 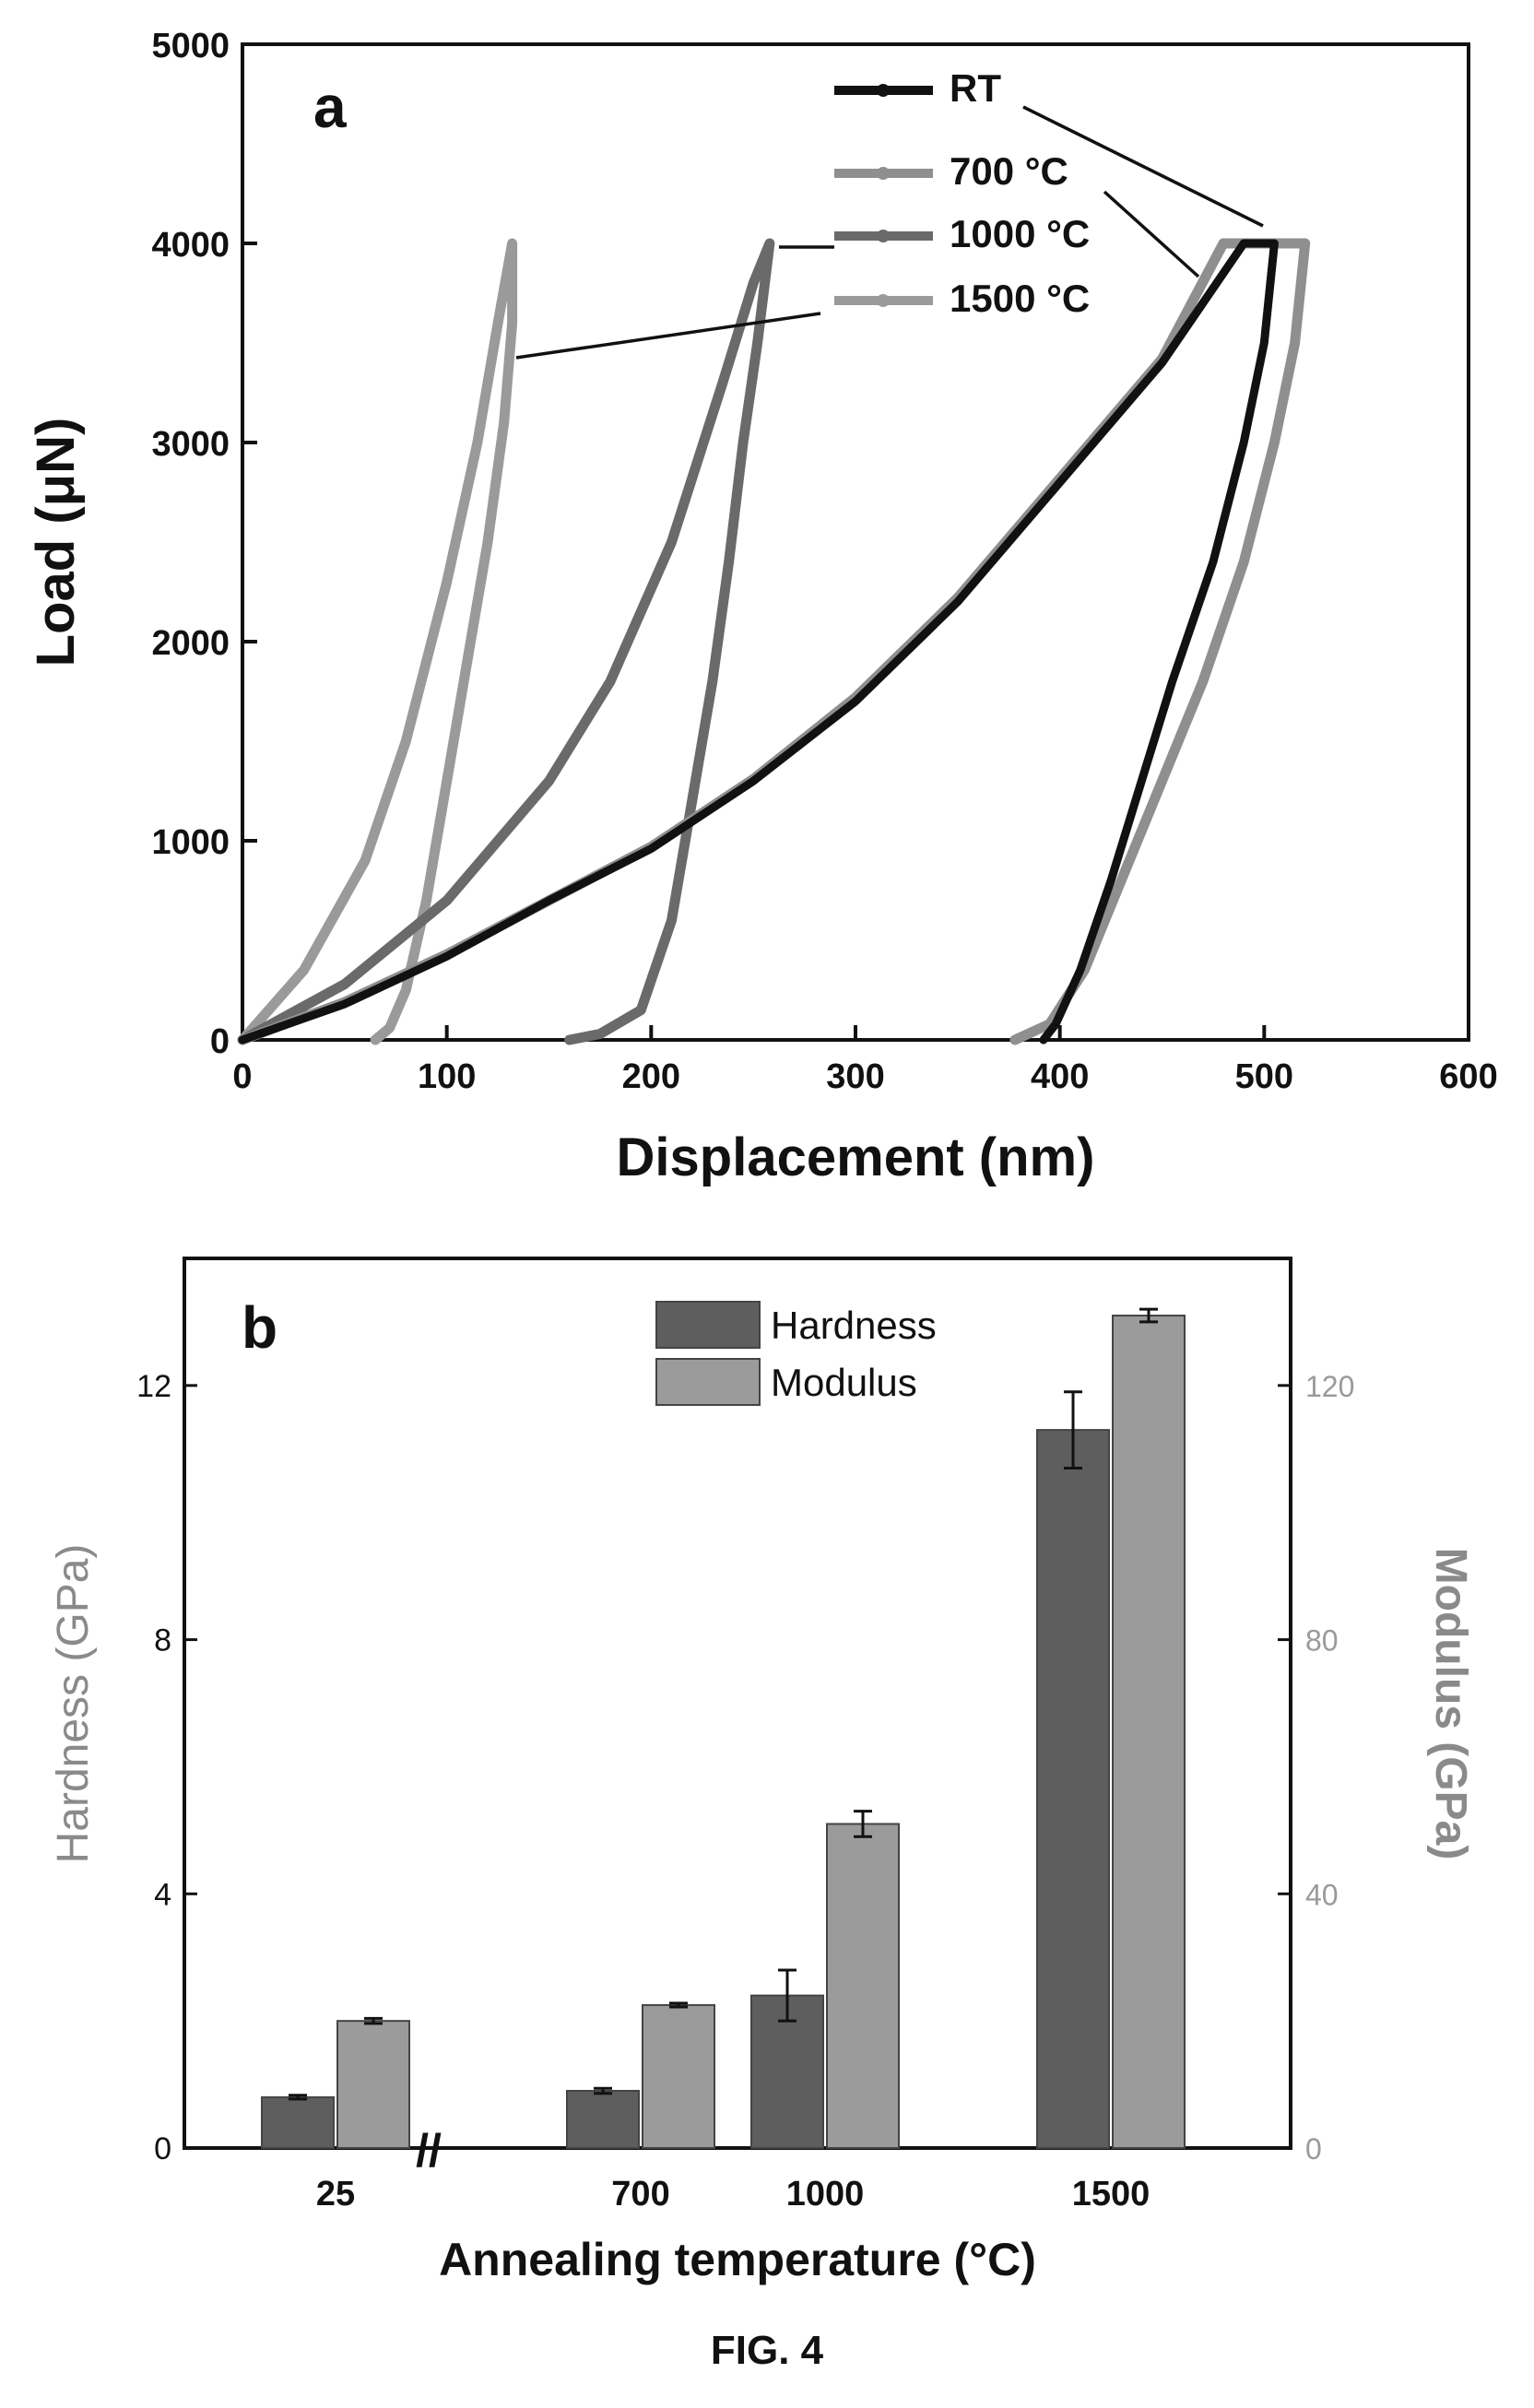 I want to click on panel-a-x-tick-label: 200, so click(x=651, y=1077).